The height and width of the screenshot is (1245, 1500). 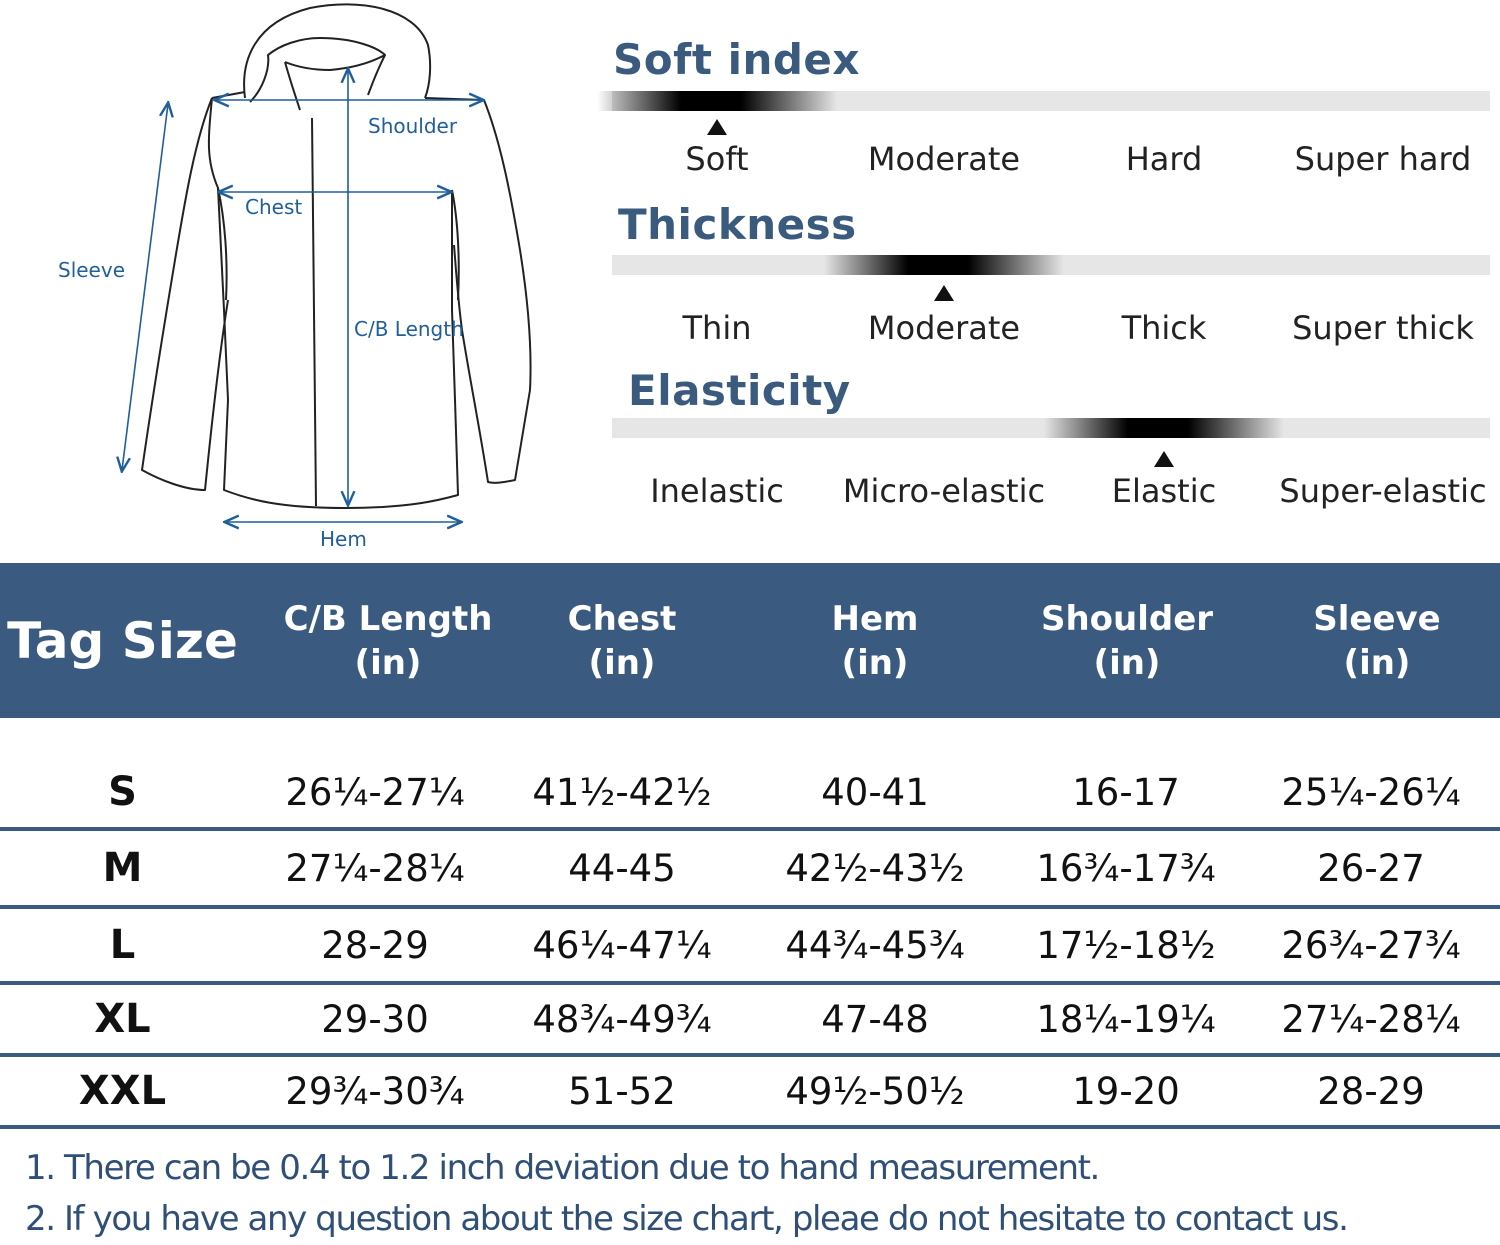 I want to click on scale-option-3-label: Thick, so click(x=1164, y=328).